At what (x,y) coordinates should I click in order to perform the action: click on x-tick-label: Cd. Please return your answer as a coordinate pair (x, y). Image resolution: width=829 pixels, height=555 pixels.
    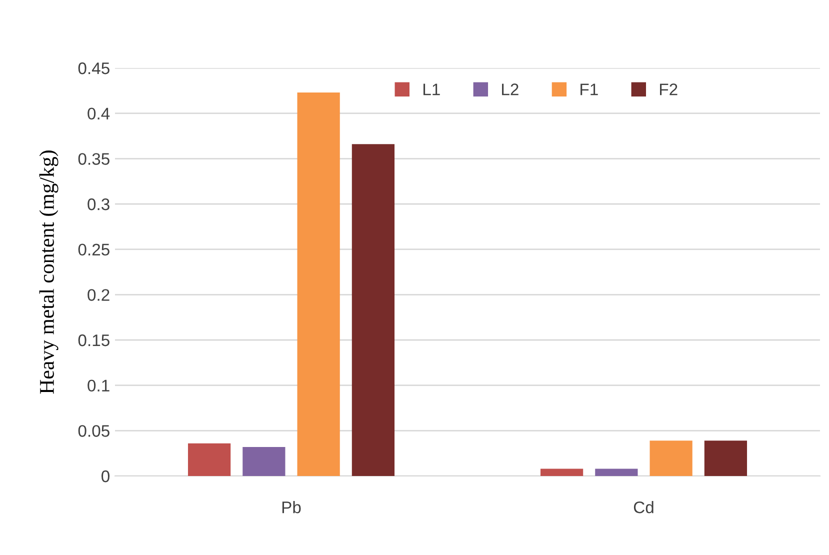
    Looking at the image, I should click on (644, 507).